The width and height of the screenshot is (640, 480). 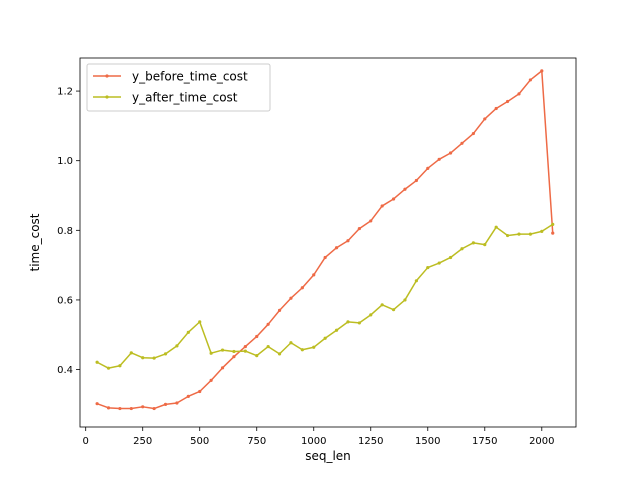 What do you see at coordinates (86, 441) in the screenshot?
I see `x-tick-label: 0` at bounding box center [86, 441].